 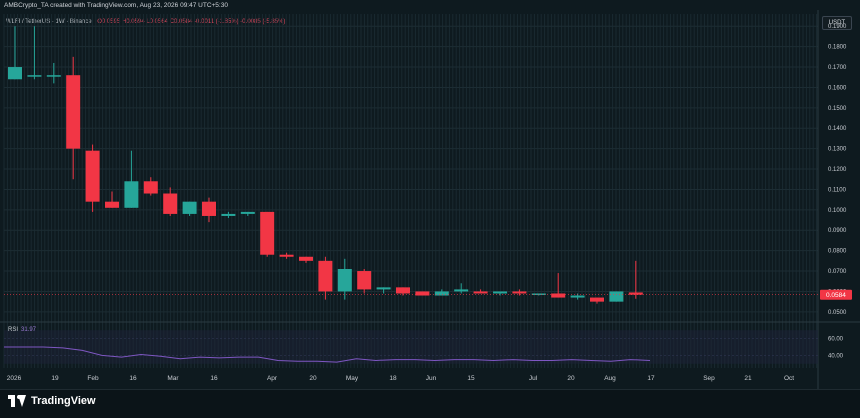 I want to click on y-tick-label: 0.1400, so click(x=837, y=129).